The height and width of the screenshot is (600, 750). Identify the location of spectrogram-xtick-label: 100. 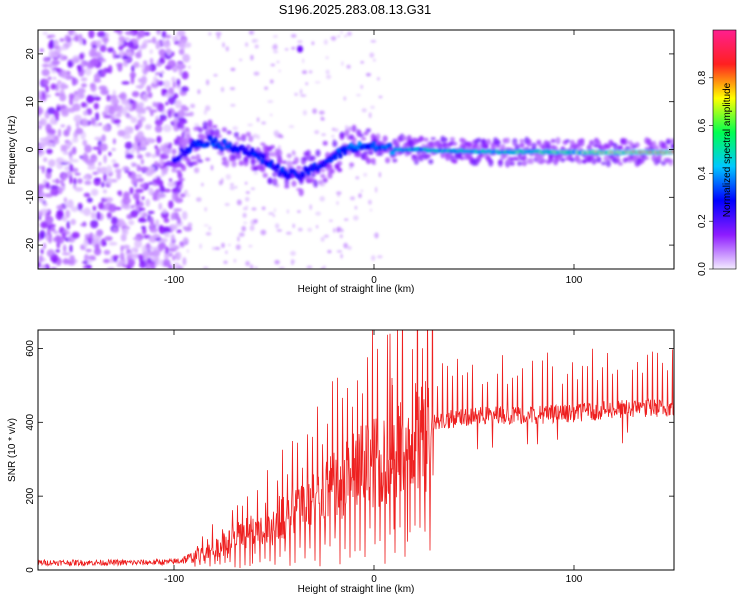
(574, 280).